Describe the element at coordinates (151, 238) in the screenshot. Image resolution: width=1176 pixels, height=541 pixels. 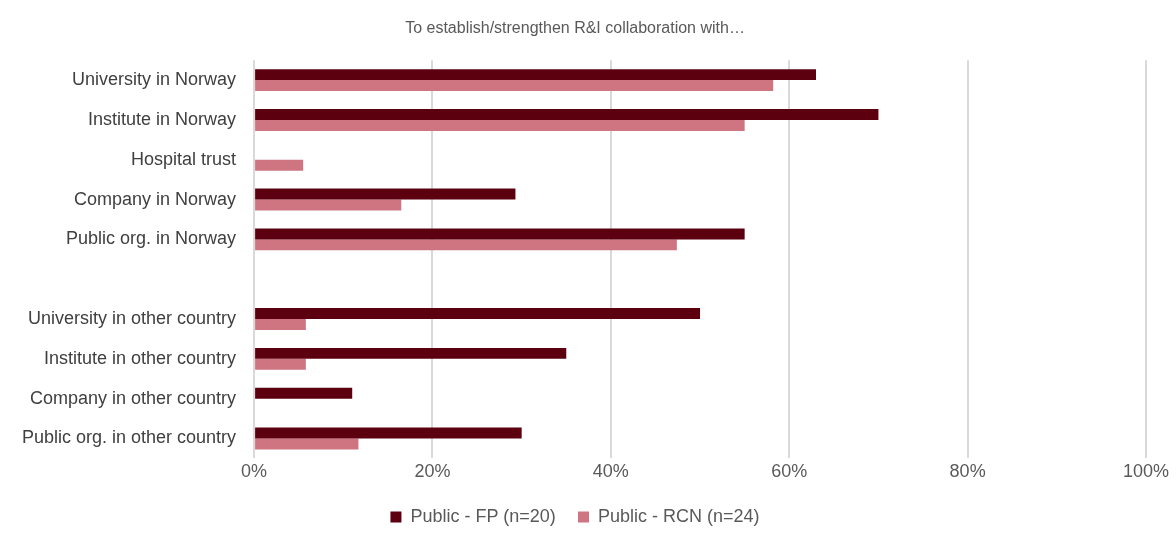
I see `y-tick-label: Public org. in Norway` at that location.